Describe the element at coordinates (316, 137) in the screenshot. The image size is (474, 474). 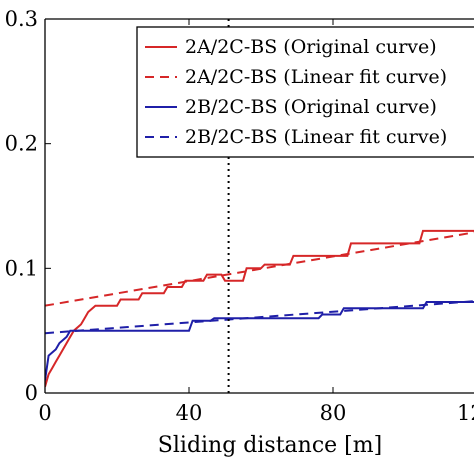
I see `legend-label-3: 2B/2C-BS (Linear fit curve)` at that location.